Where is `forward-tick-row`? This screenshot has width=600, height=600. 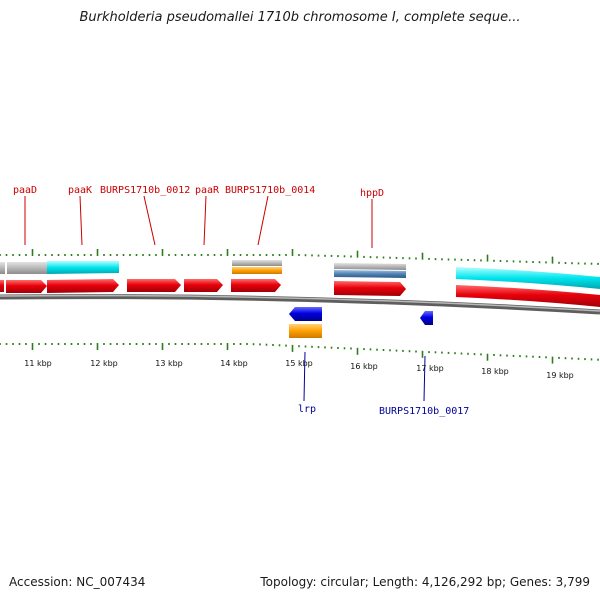 forward-tick-row is located at coordinates (299, 257).